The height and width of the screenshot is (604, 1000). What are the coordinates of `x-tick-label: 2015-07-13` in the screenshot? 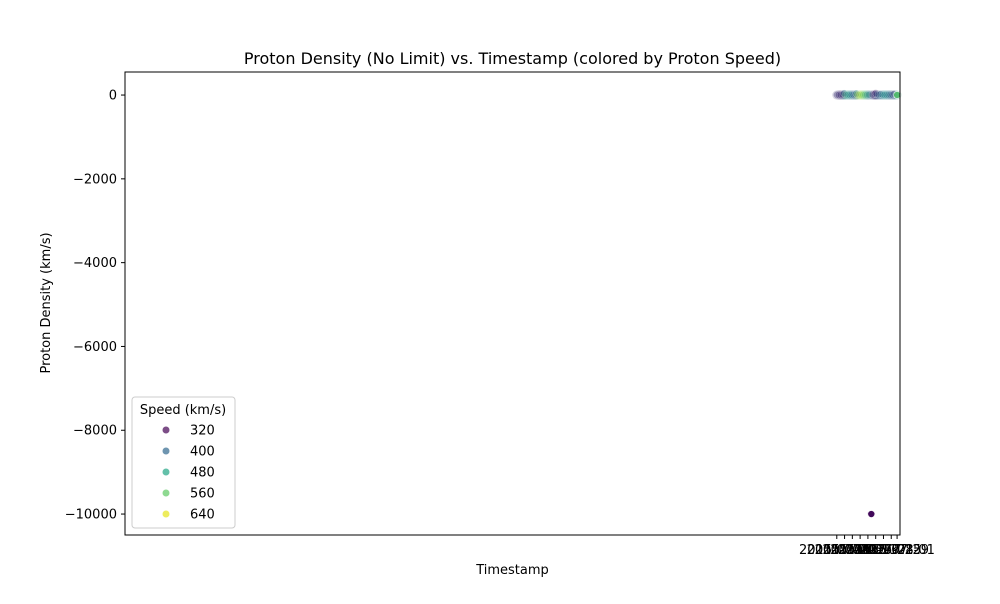 It's located at (860, 550).